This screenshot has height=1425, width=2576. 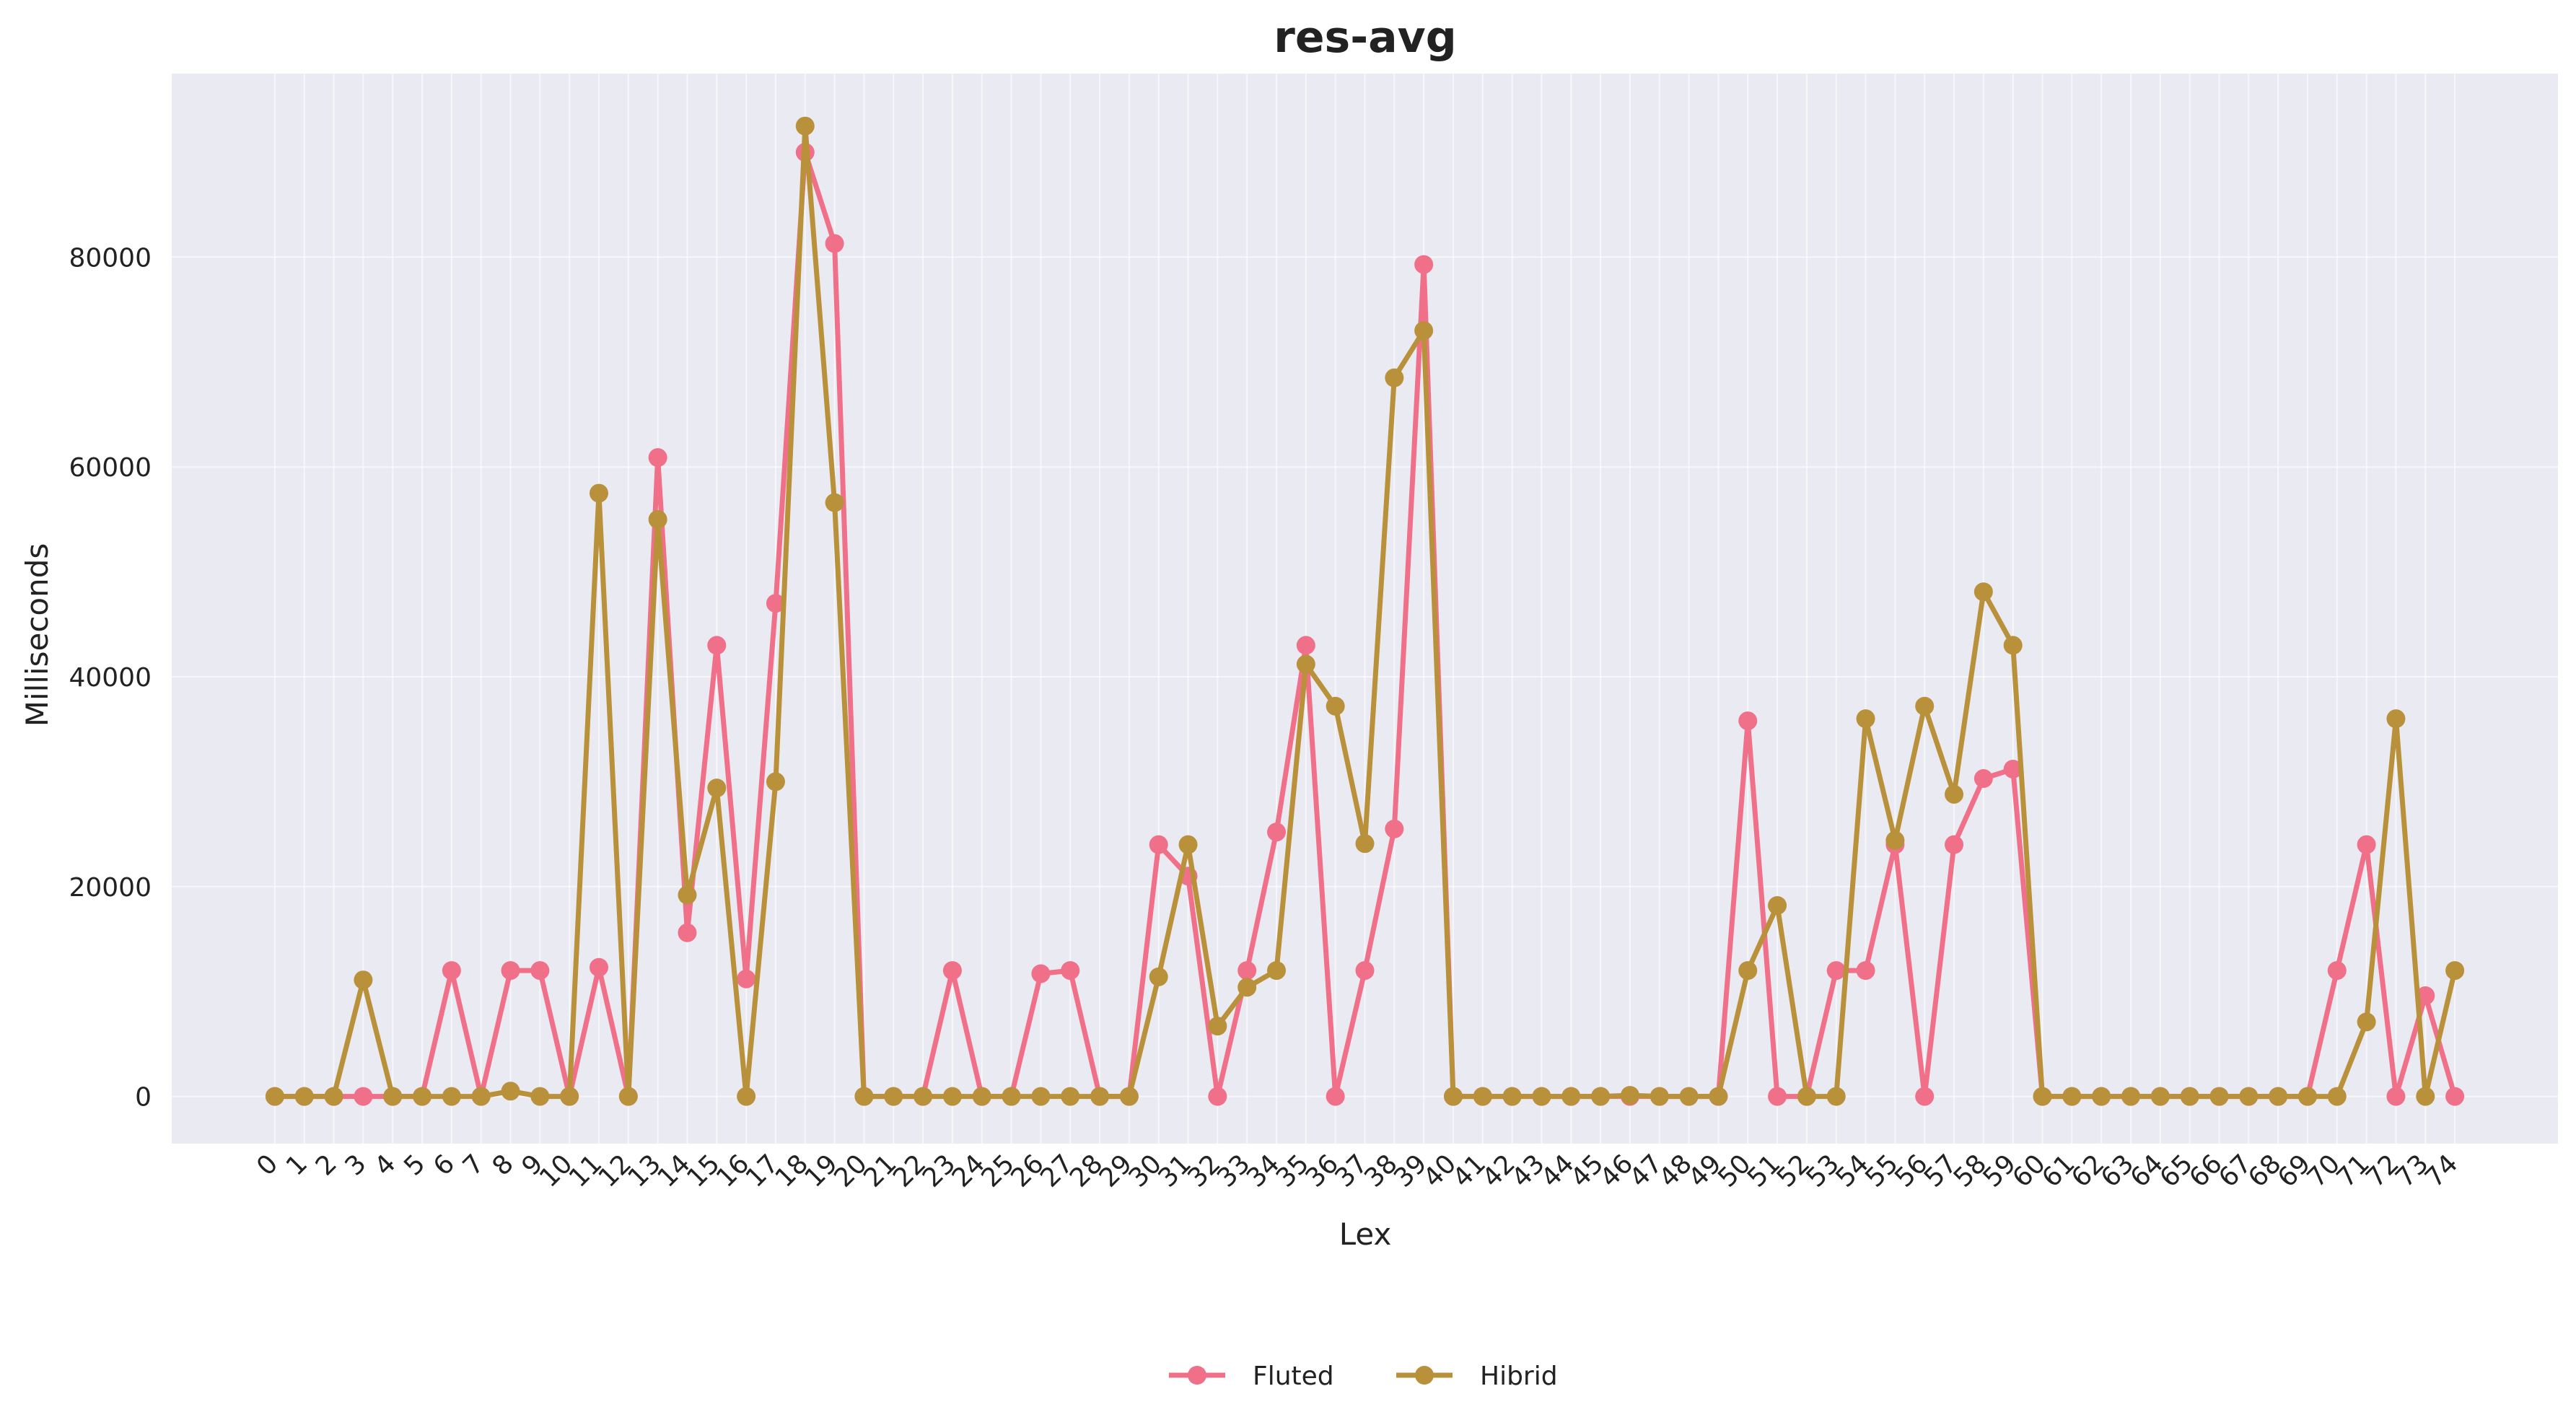 I want to click on y-axis-label: Milliseconds, so click(x=37, y=635).